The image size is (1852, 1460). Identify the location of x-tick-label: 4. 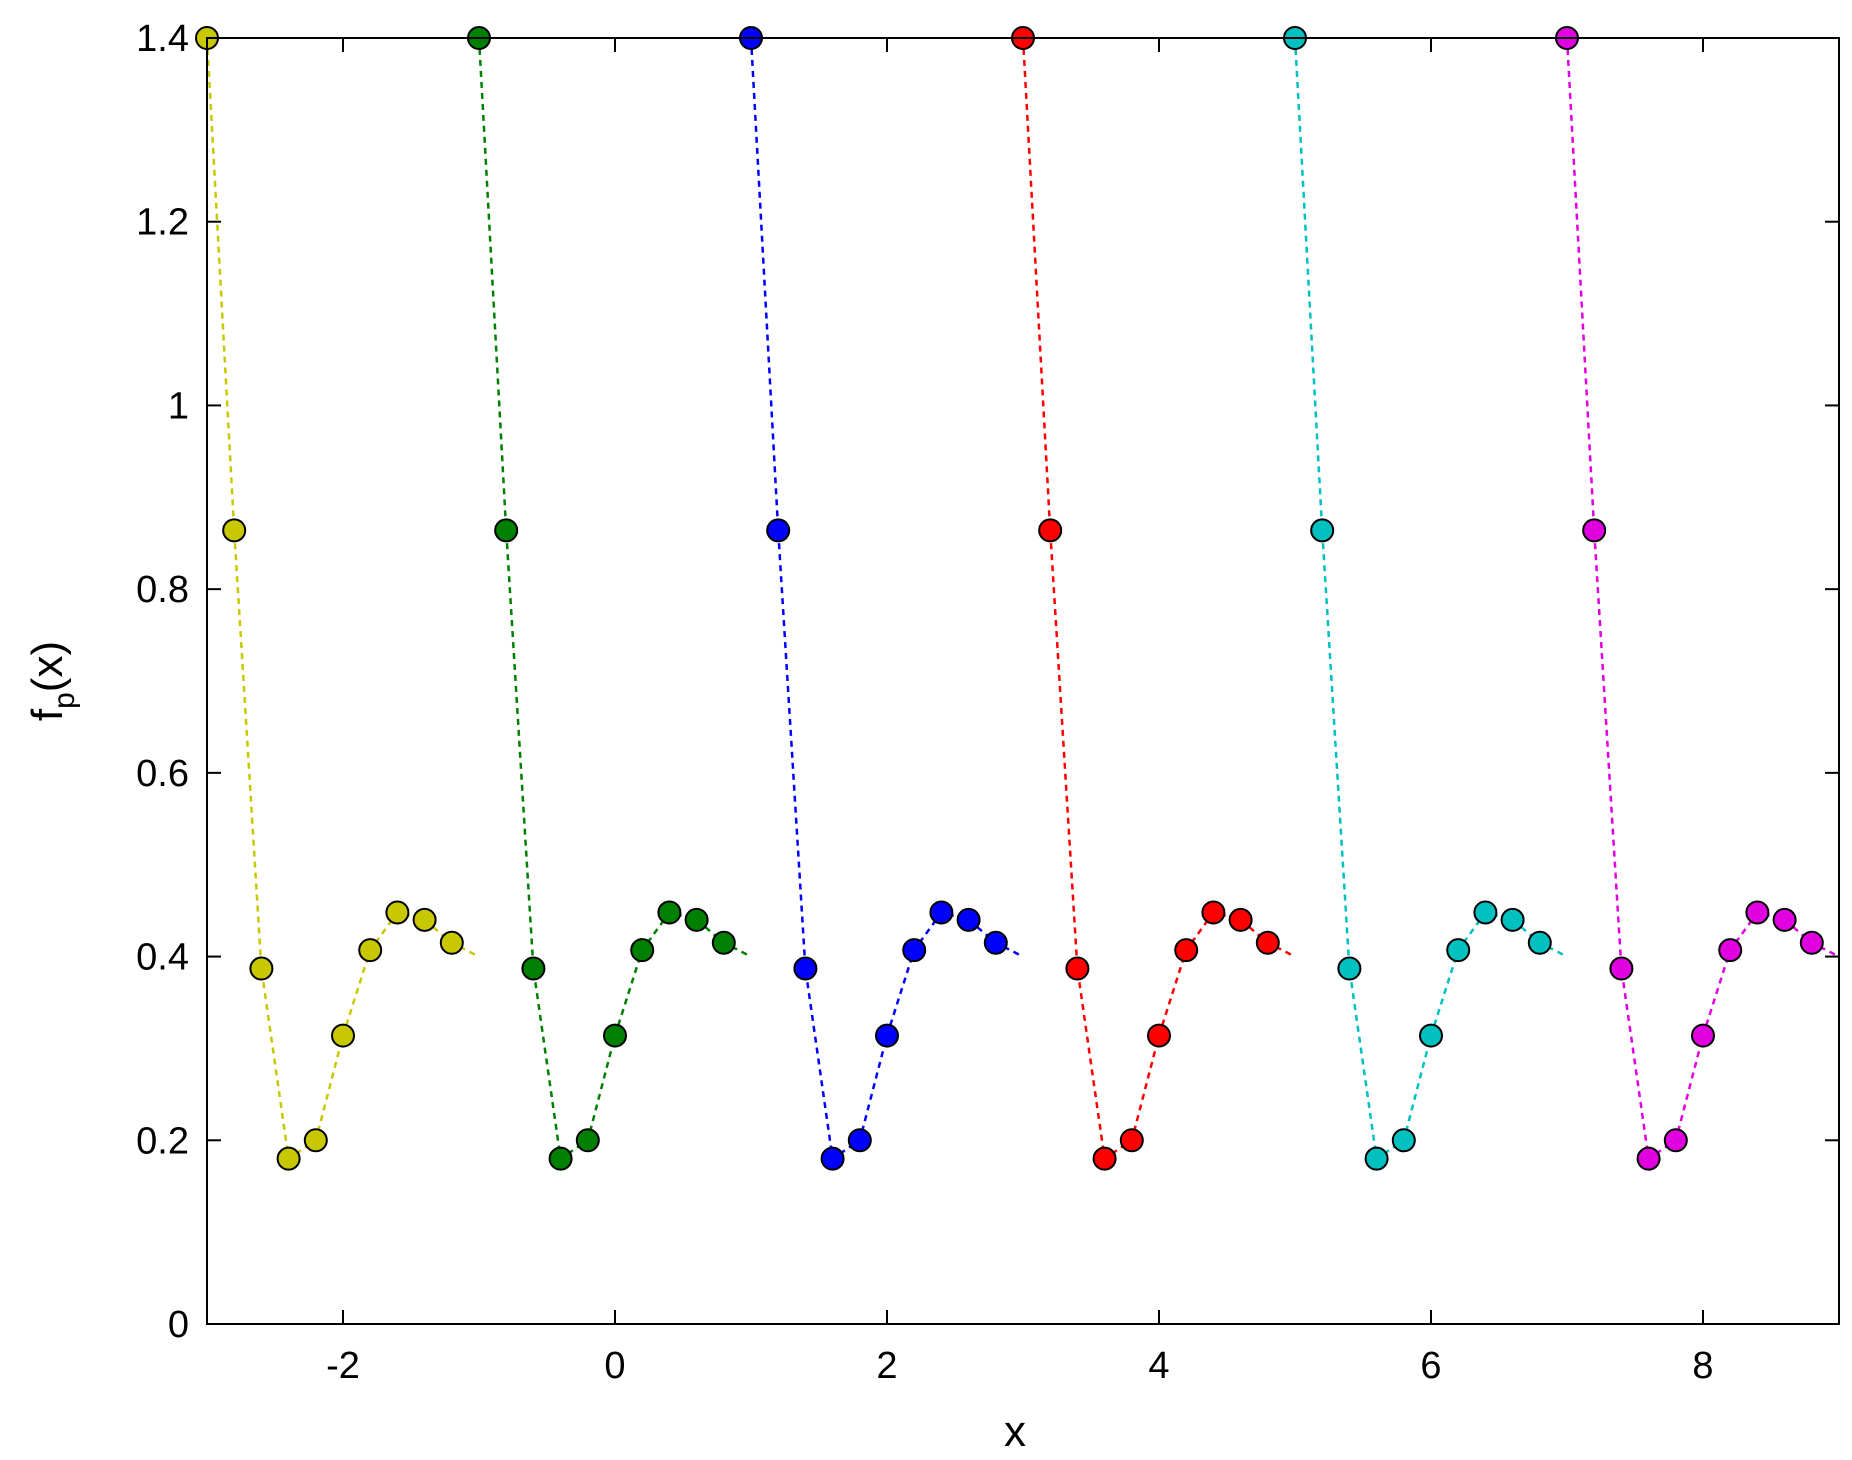
(1158, 1366).